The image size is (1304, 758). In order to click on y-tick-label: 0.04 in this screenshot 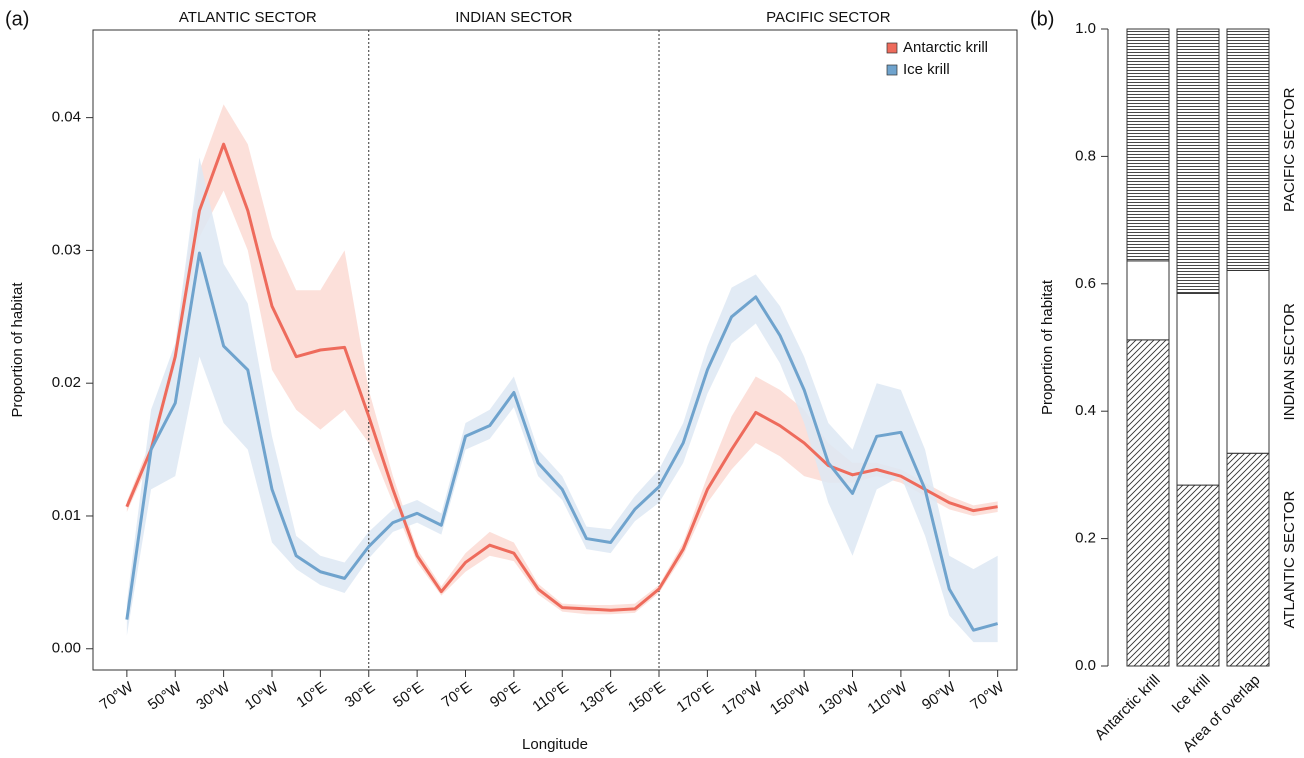, I will do `click(66, 117)`.